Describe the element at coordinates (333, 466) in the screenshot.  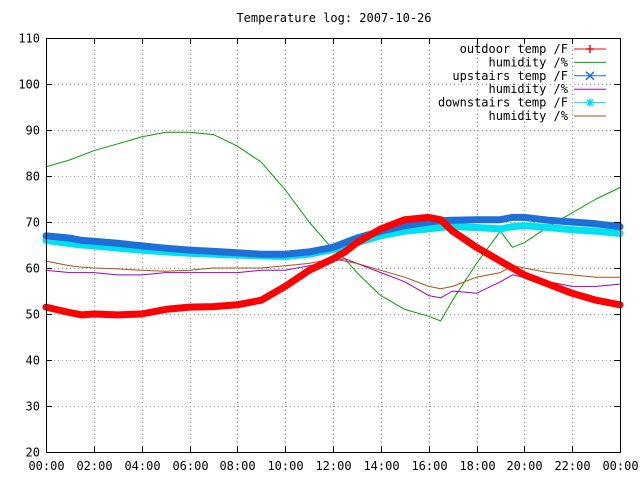
I see `x-tick-label: 12:00` at that location.